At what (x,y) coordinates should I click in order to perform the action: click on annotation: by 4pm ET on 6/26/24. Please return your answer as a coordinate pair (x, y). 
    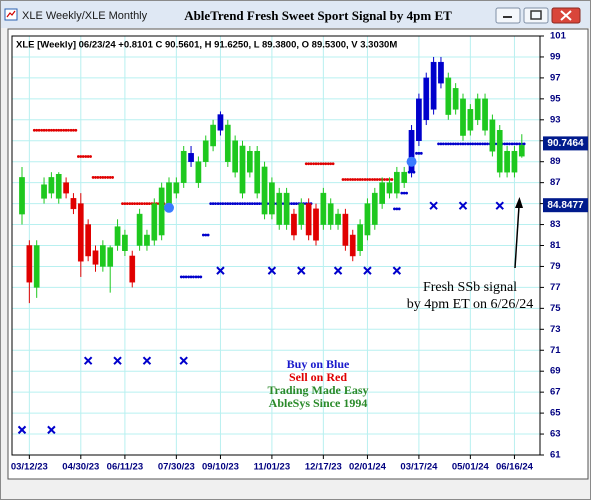
    Looking at the image, I should click on (470, 304).